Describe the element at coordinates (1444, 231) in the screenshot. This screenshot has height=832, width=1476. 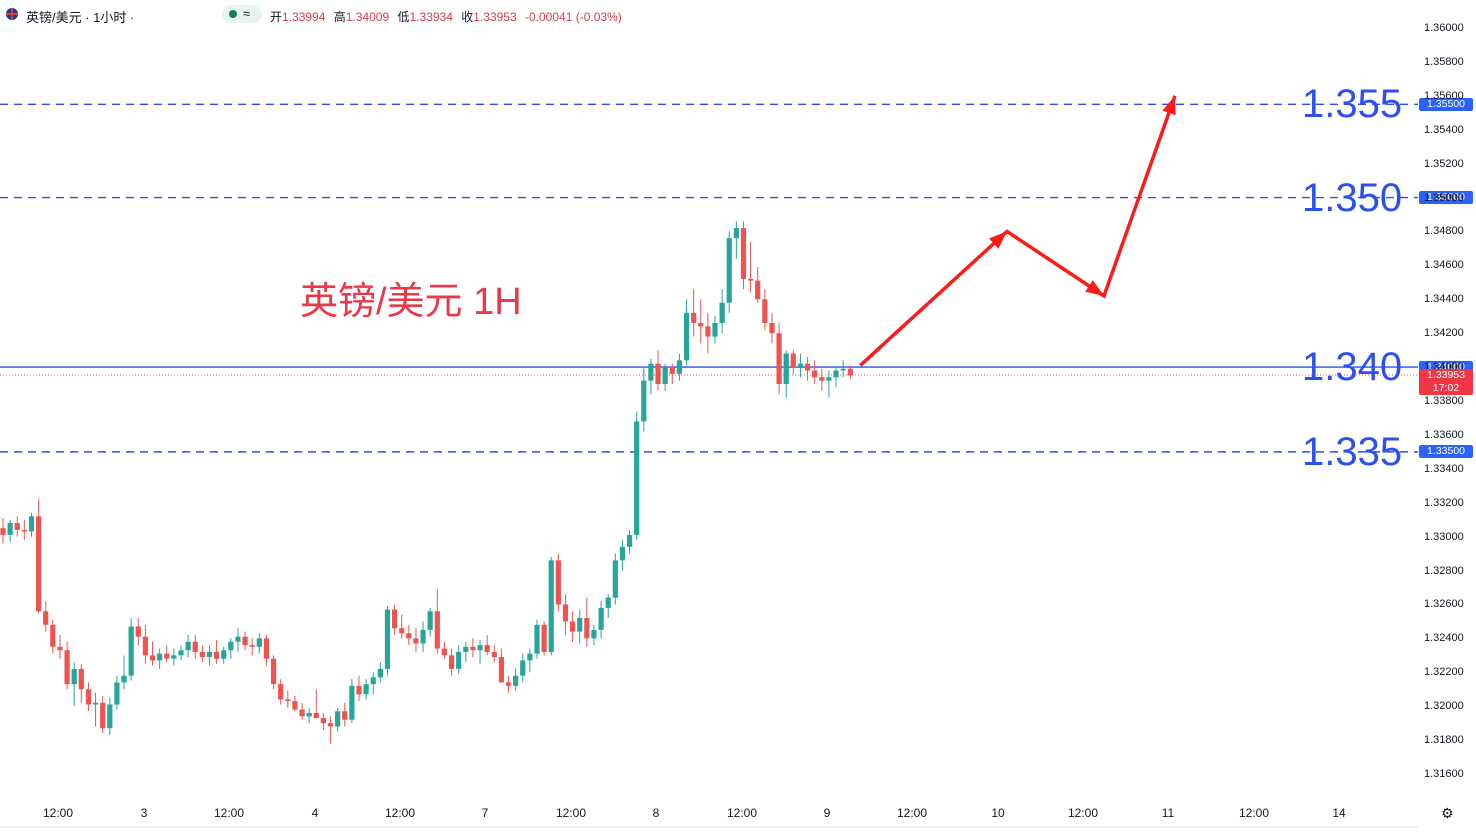
I see `y-axis-label: 1.34800` at that location.